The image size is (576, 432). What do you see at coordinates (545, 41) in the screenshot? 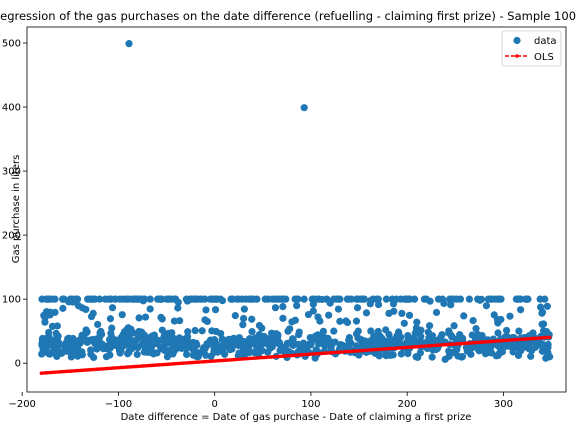
I see `legend-data-label: data` at bounding box center [545, 41].